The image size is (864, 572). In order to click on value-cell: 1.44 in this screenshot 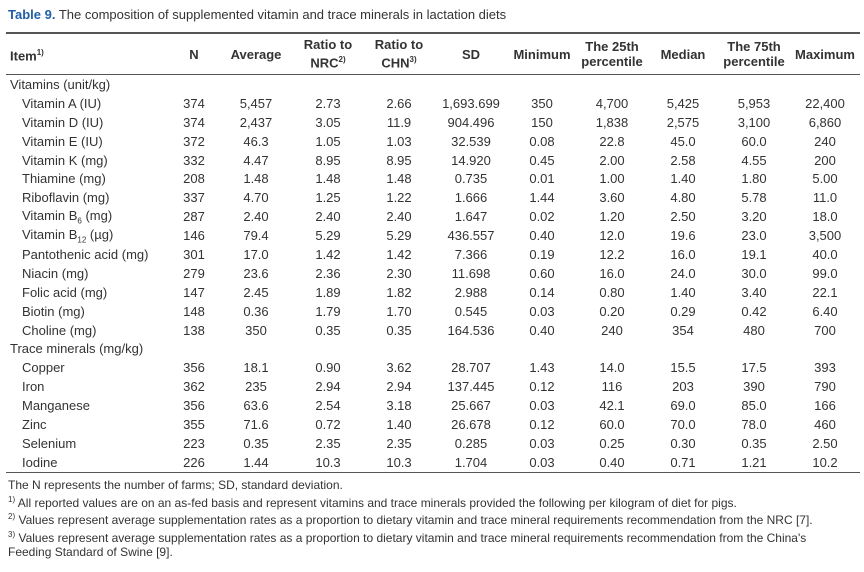, I will do `click(256, 462)`.